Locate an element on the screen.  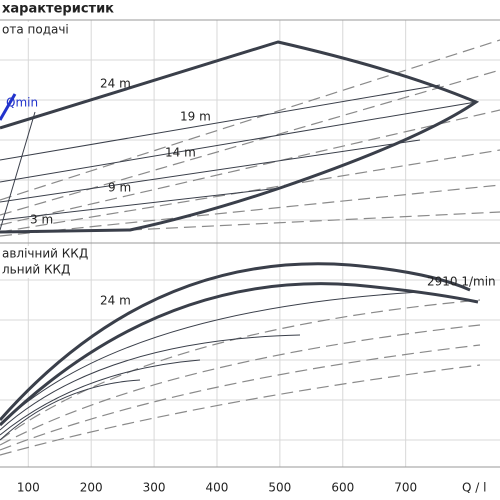
qmin-line is located at coordinates (8, 107).